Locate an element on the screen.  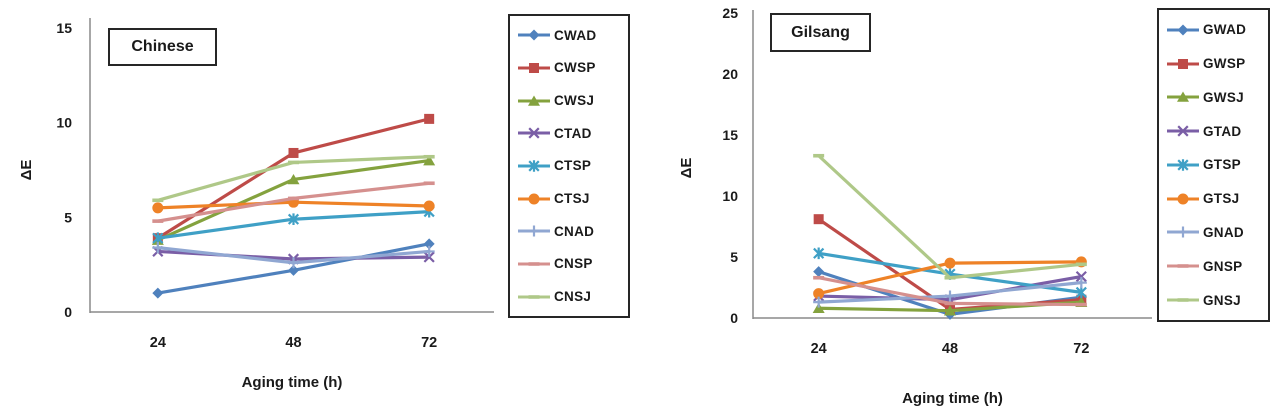
legend-item: CWSJ is located at coordinates (572, 100).